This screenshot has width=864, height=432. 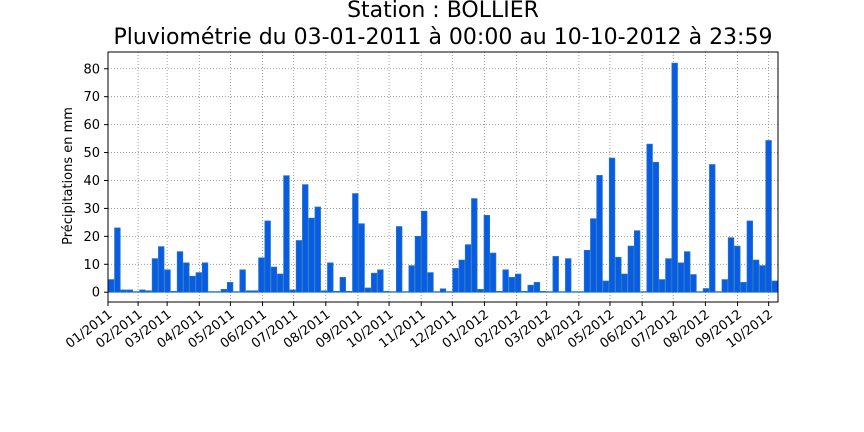 What do you see at coordinates (91, 153) in the screenshot?
I see `y-tick-label: 50` at bounding box center [91, 153].